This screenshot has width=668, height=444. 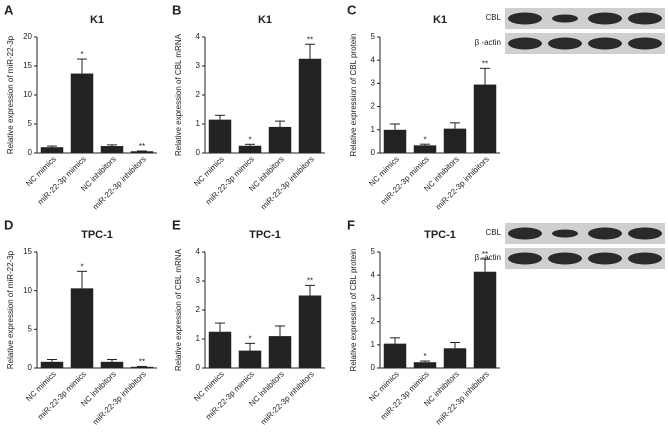 What do you see at coordinates (352, 9) in the screenshot?
I see `panel-letter: C` at bounding box center [352, 9].